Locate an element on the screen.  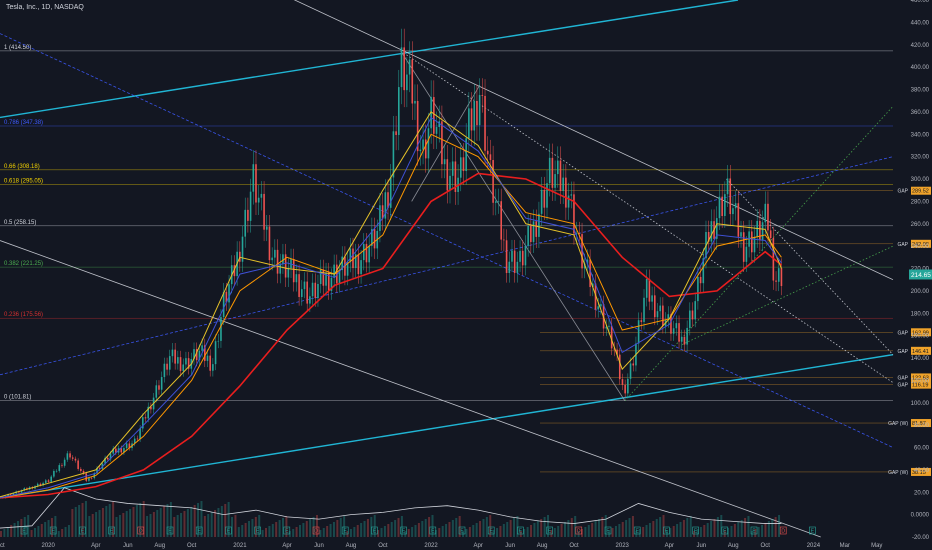
oscillator-pane is located at coordinates (391, 508).